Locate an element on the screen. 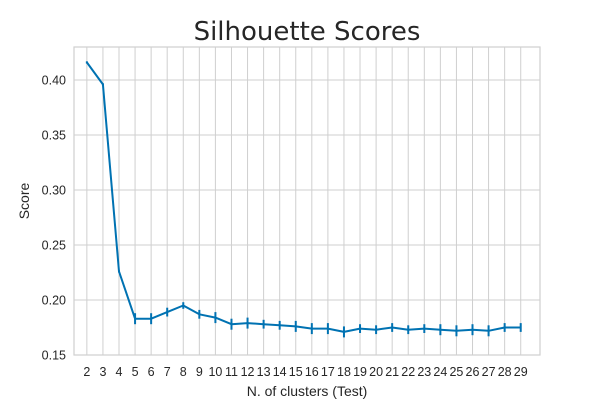 The height and width of the screenshot is (400, 600). y-tick-label: 0.15 is located at coordinates (54, 356).